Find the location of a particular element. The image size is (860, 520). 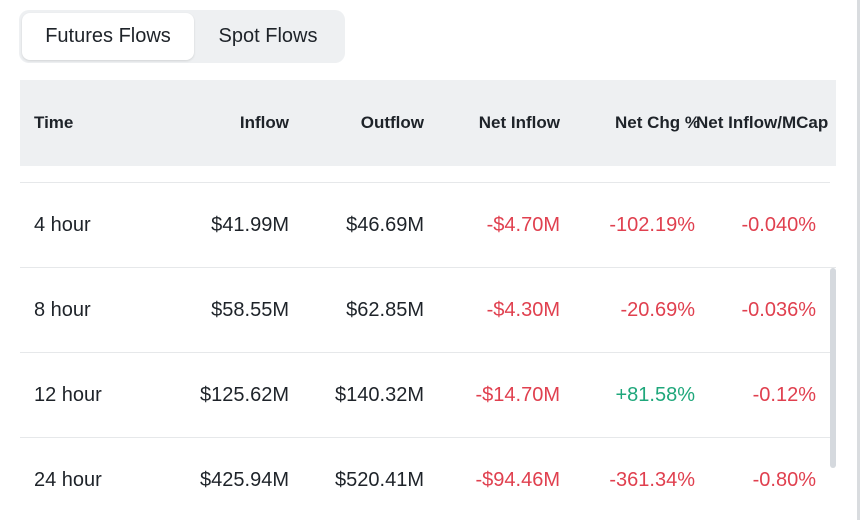

cell-net-chg: -361.34% is located at coordinates (652, 480).